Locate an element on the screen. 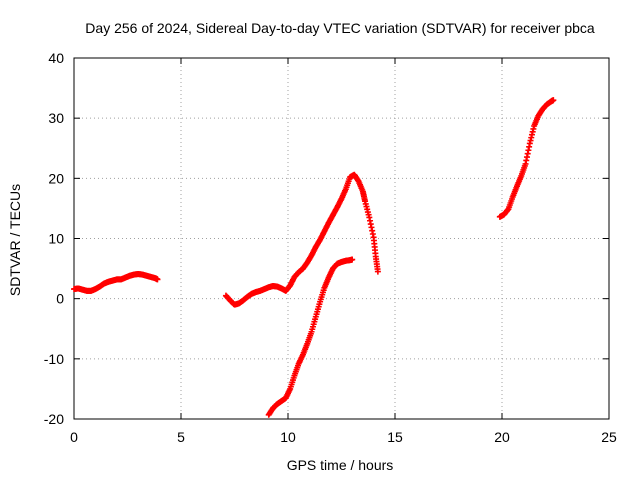 Image resolution: width=640 pixels, height=480 pixels. y-tick-label: 0 is located at coordinates (60, 299).